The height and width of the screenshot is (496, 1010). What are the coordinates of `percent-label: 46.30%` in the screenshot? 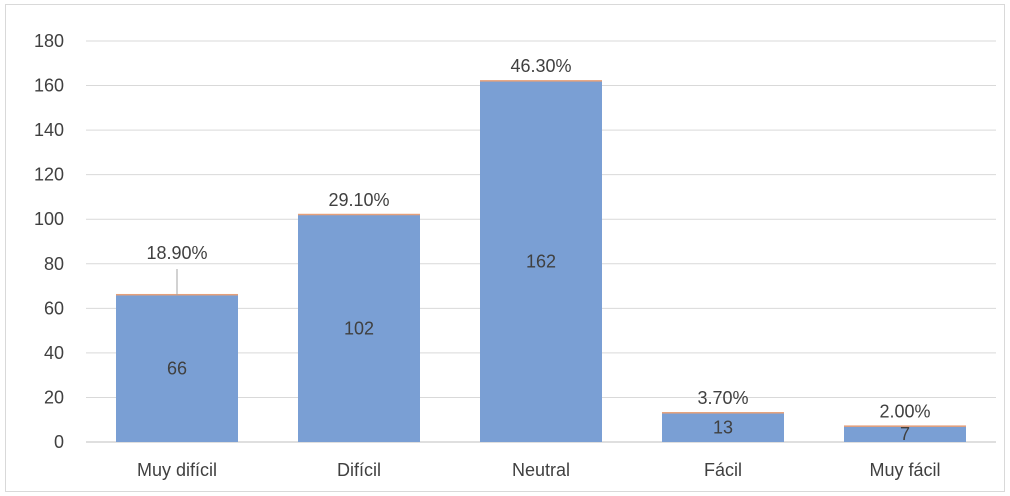 It's located at (540, 66).